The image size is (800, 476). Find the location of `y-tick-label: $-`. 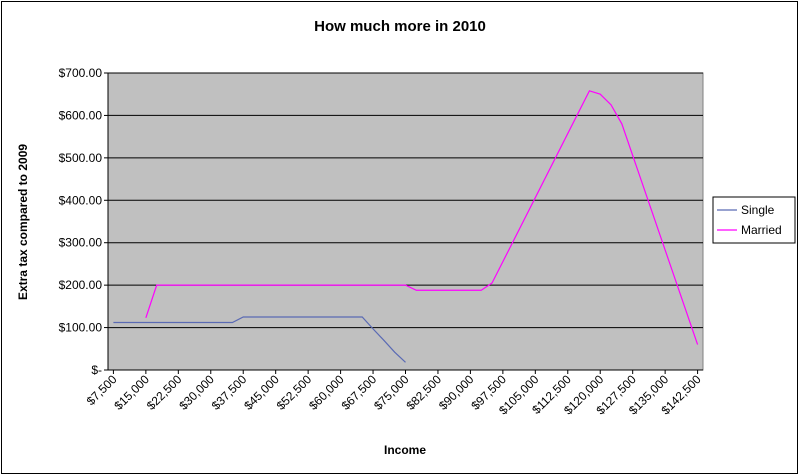

y-tick-label: $- is located at coordinates (96, 370).